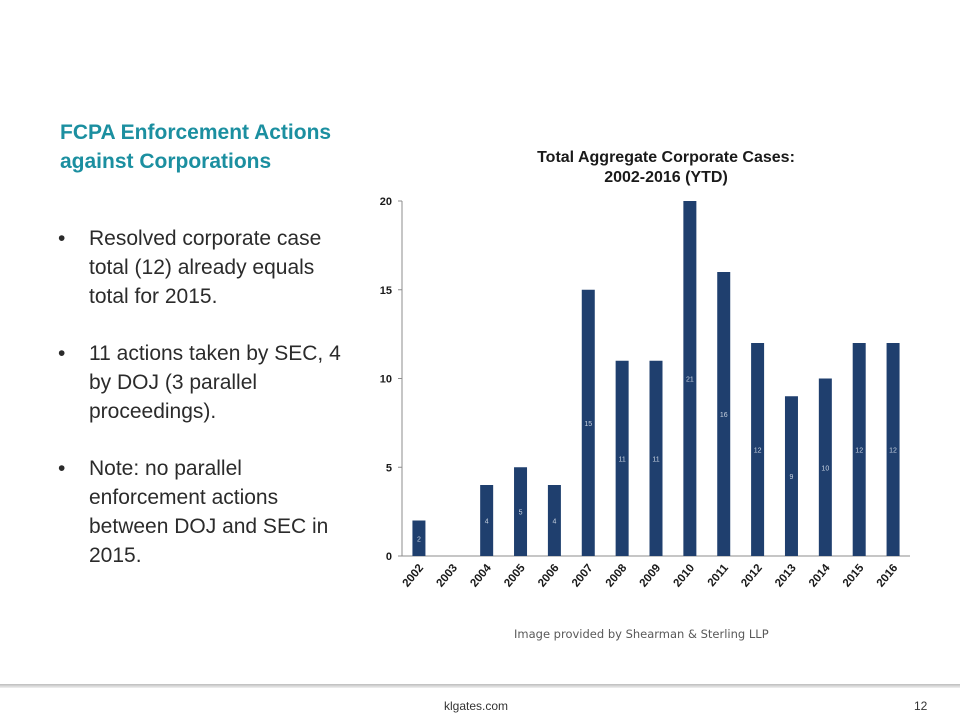  What do you see at coordinates (719, 575) in the screenshot?
I see `x-tick-label: 2011` at bounding box center [719, 575].